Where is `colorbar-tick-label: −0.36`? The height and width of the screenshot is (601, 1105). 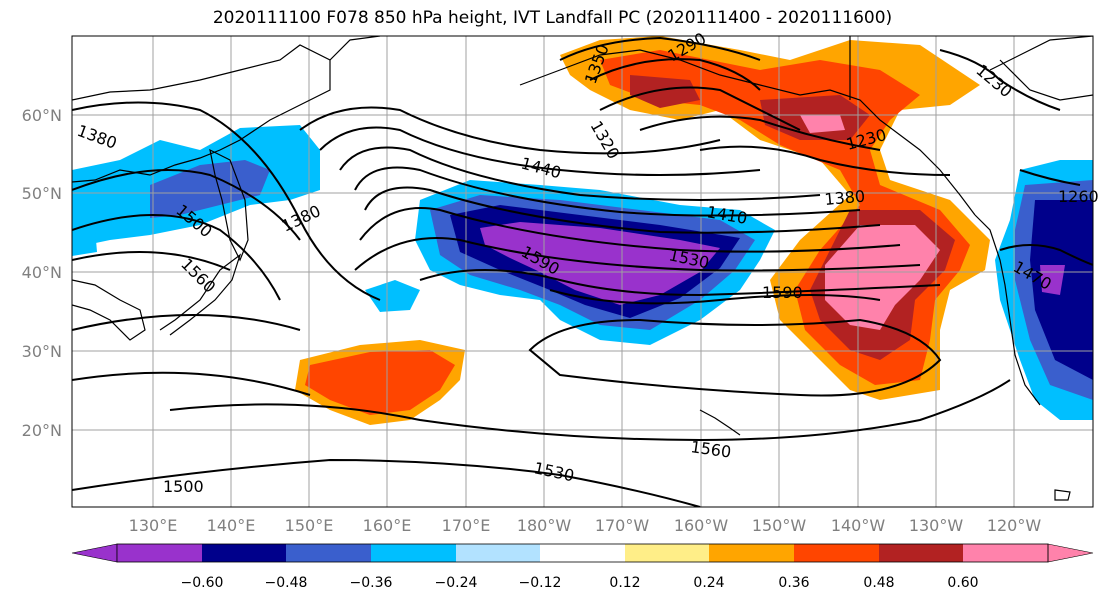
colorbar-tick-label: −0.36 is located at coordinates (371, 583).